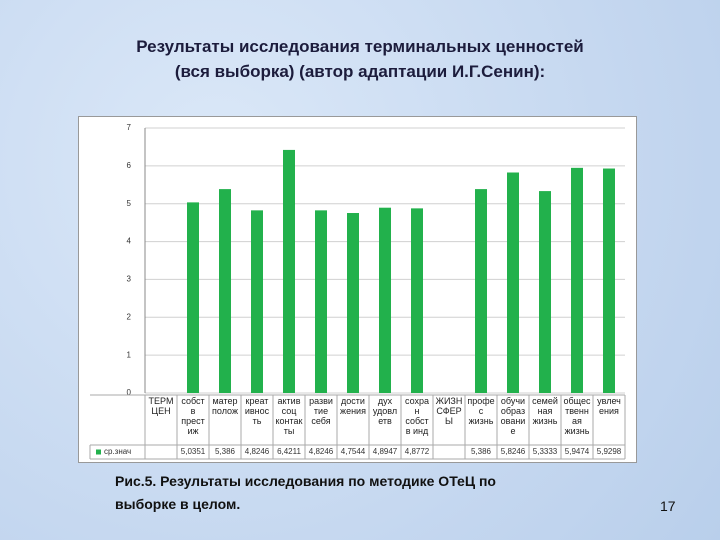  Describe the element at coordinates (225, 406) in the screenshot. I see `x-tick-label: матер полож` at that location.